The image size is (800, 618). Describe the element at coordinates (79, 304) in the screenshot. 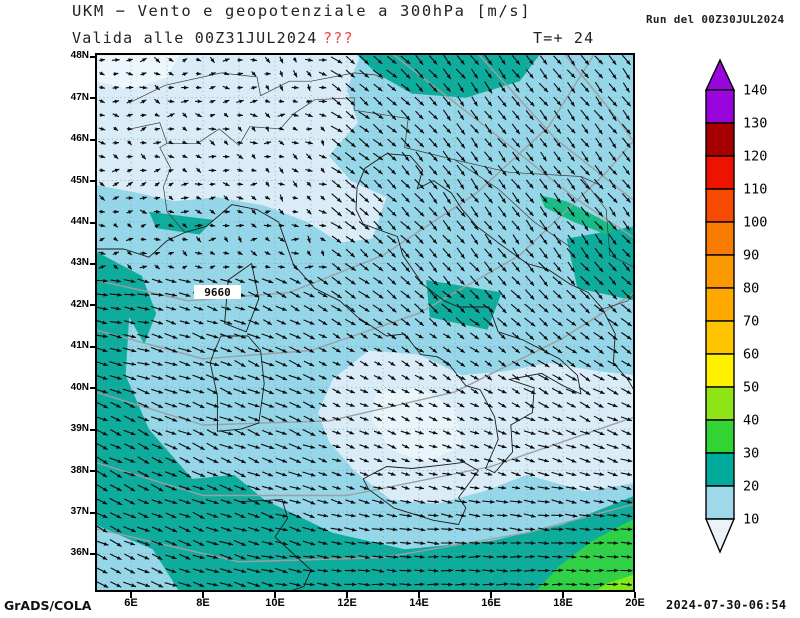

I see `lat-tick-label: 42N` at that location.